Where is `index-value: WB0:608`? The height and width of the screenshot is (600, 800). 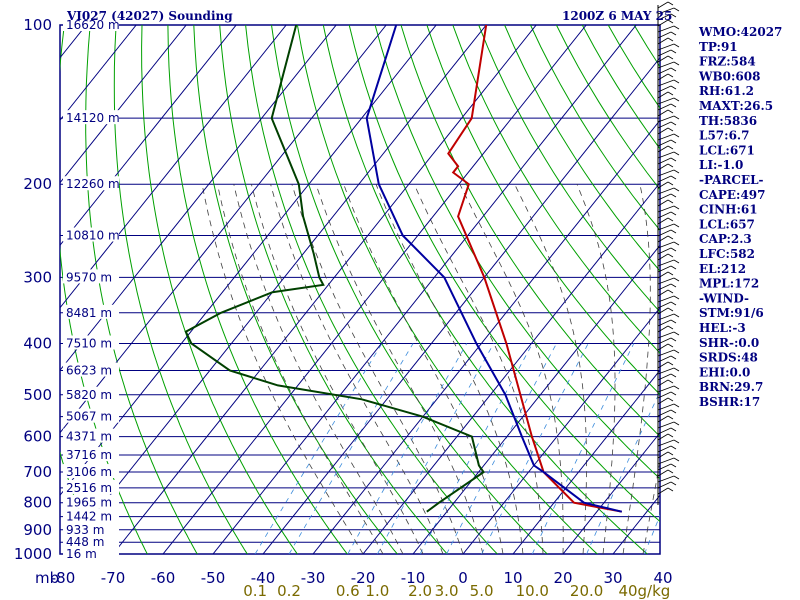
index-value: WB0:608 is located at coordinates (729, 76).